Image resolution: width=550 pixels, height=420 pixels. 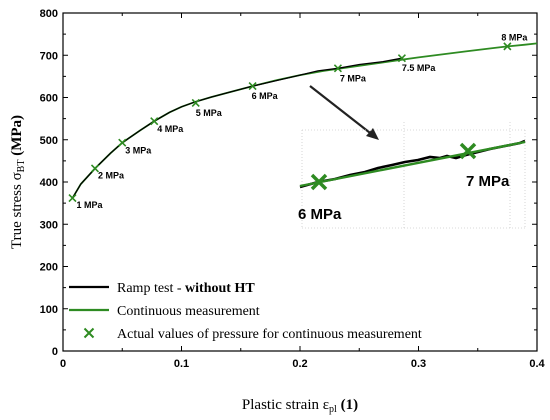 I want to click on y-tick-label: 700, so click(x=49, y=56).